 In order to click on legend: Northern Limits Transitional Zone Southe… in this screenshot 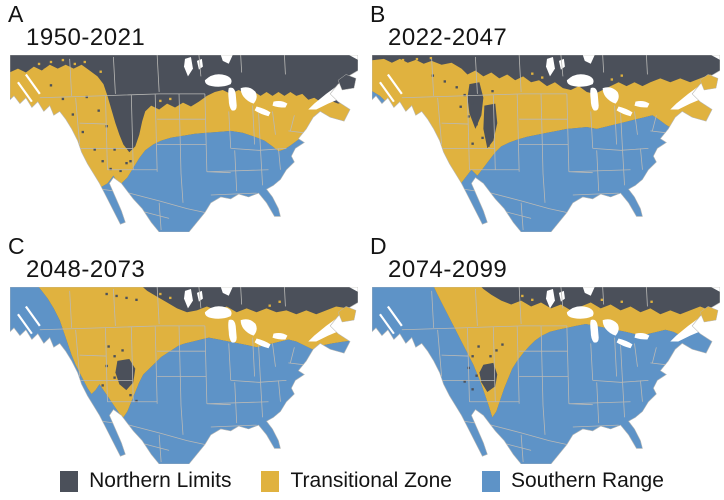, I will do `click(362, 482)`.